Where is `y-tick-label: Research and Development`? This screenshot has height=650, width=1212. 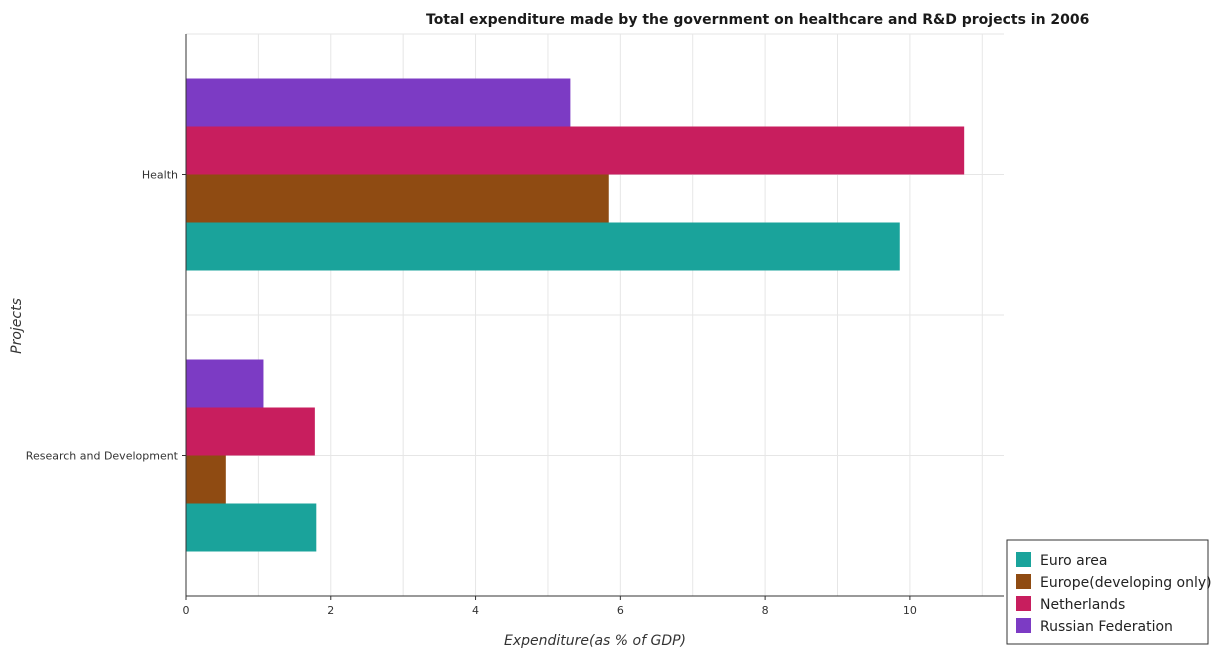
y-tick-label: Research and Development is located at coordinates (102, 456).